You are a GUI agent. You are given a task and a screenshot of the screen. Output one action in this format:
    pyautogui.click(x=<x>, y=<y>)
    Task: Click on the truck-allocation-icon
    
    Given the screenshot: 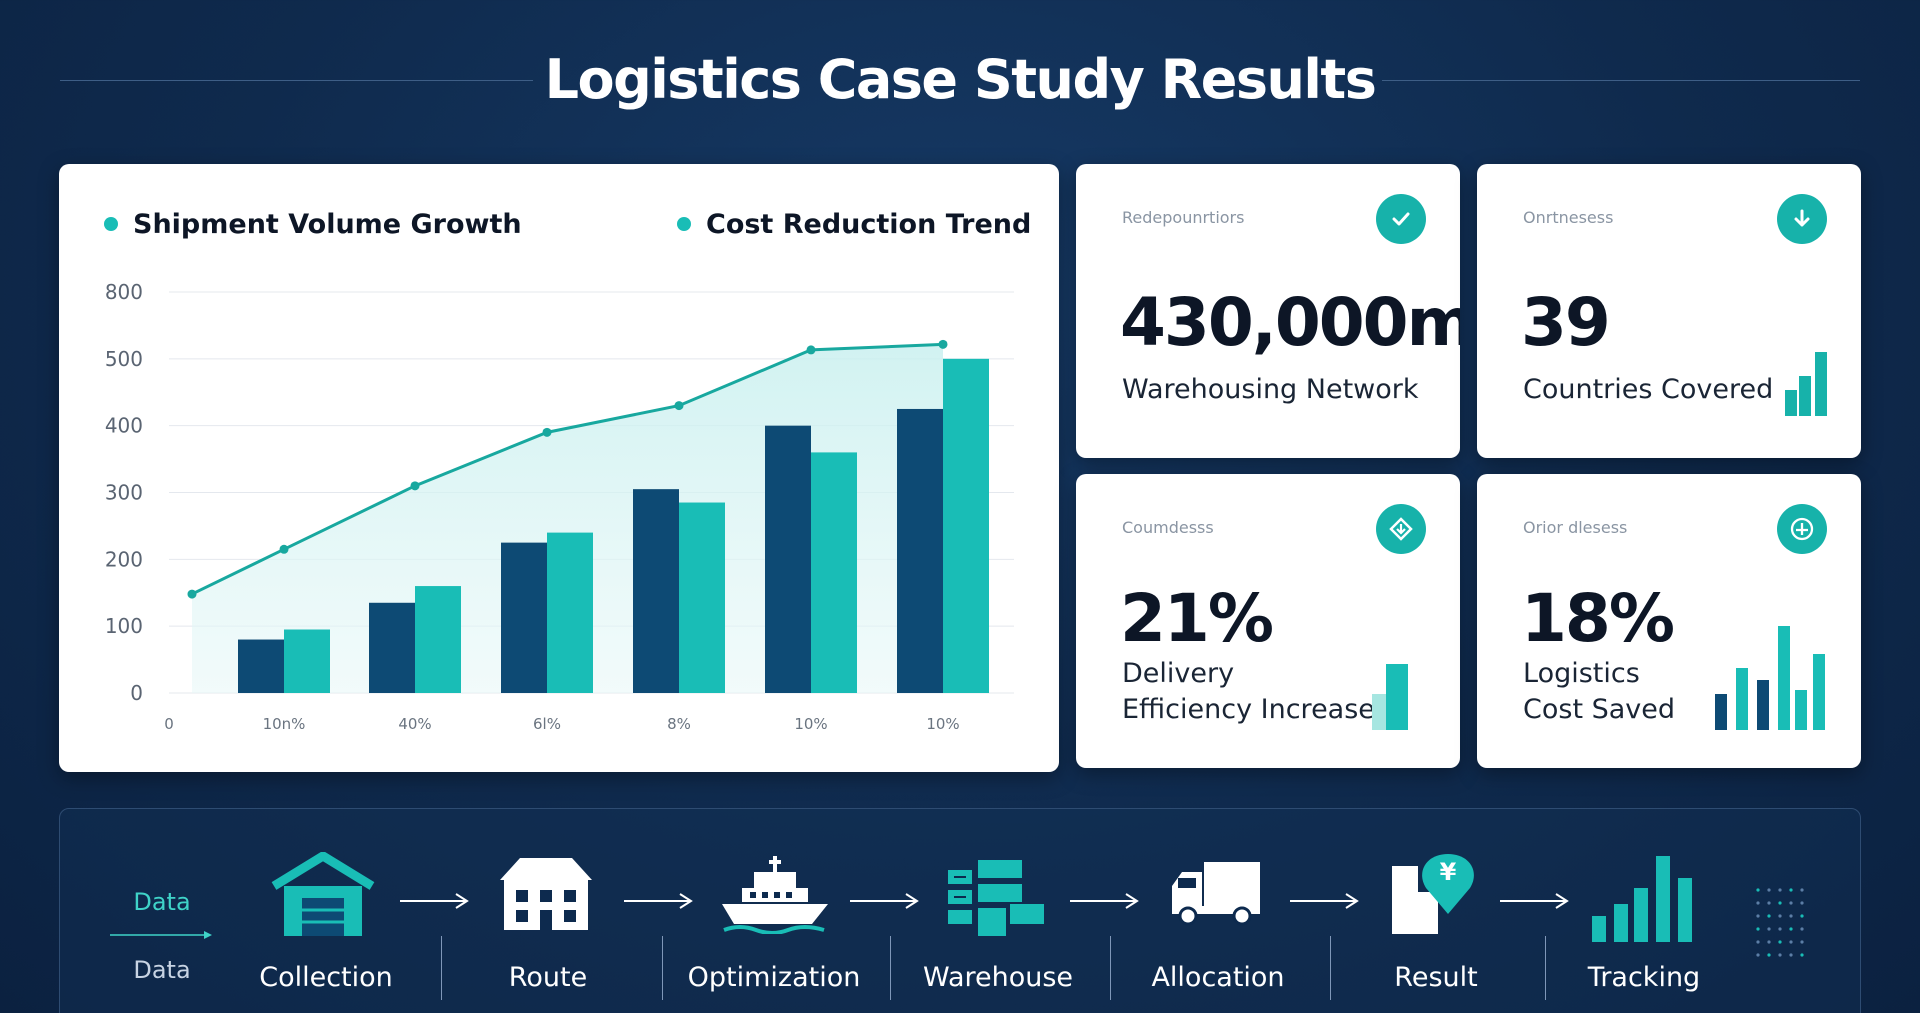 What is the action you would take?
    pyautogui.click(x=1216, y=894)
    